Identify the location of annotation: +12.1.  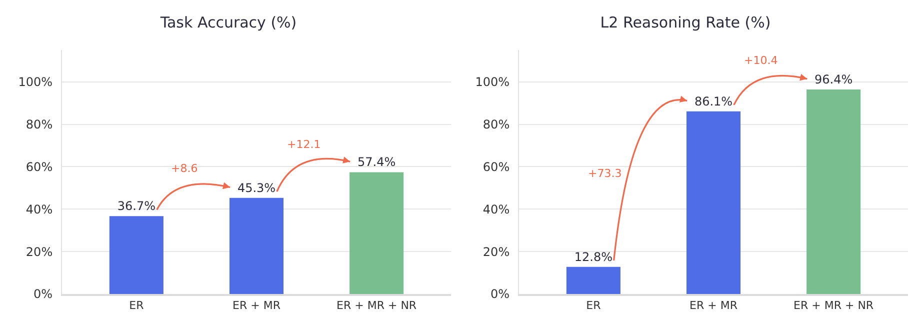
(304, 144).